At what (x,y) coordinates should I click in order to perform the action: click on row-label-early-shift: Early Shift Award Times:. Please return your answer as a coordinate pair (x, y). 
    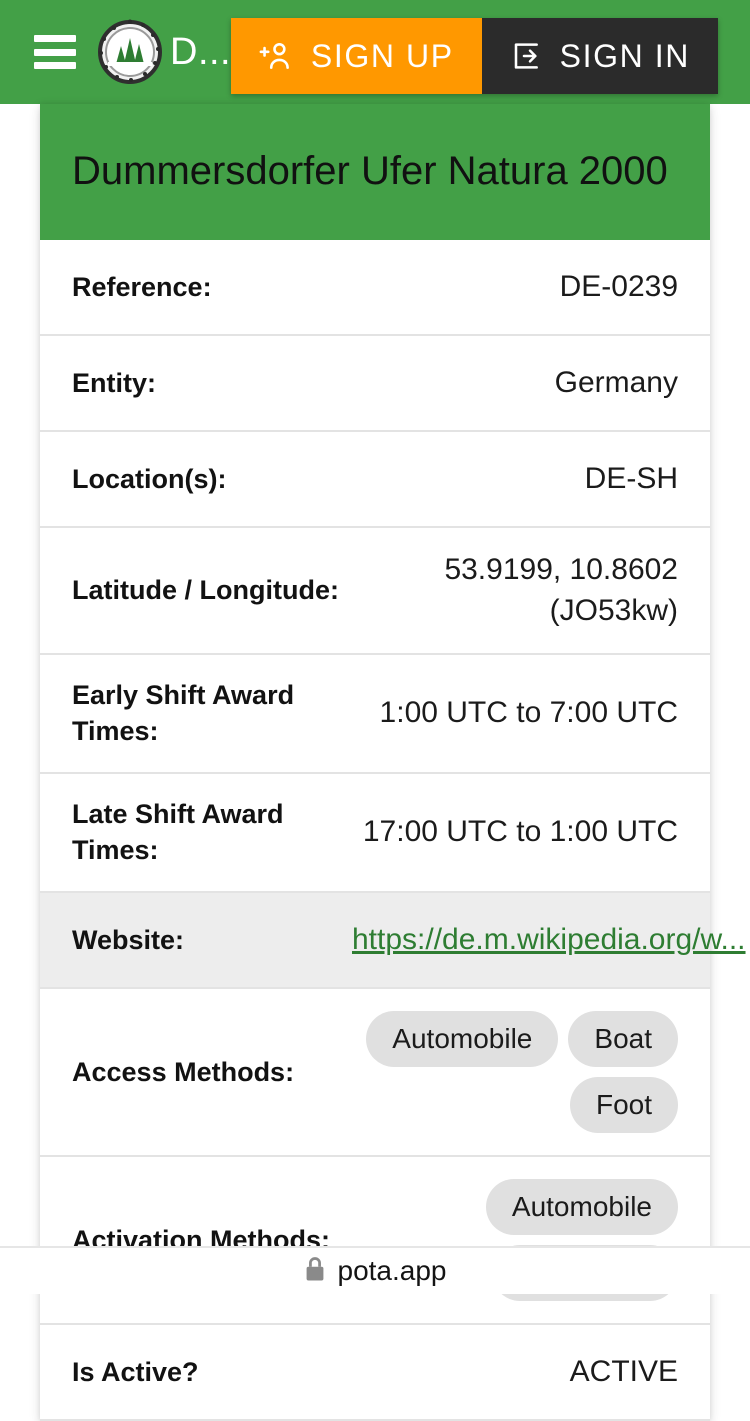
    Looking at the image, I should click on (183, 713).